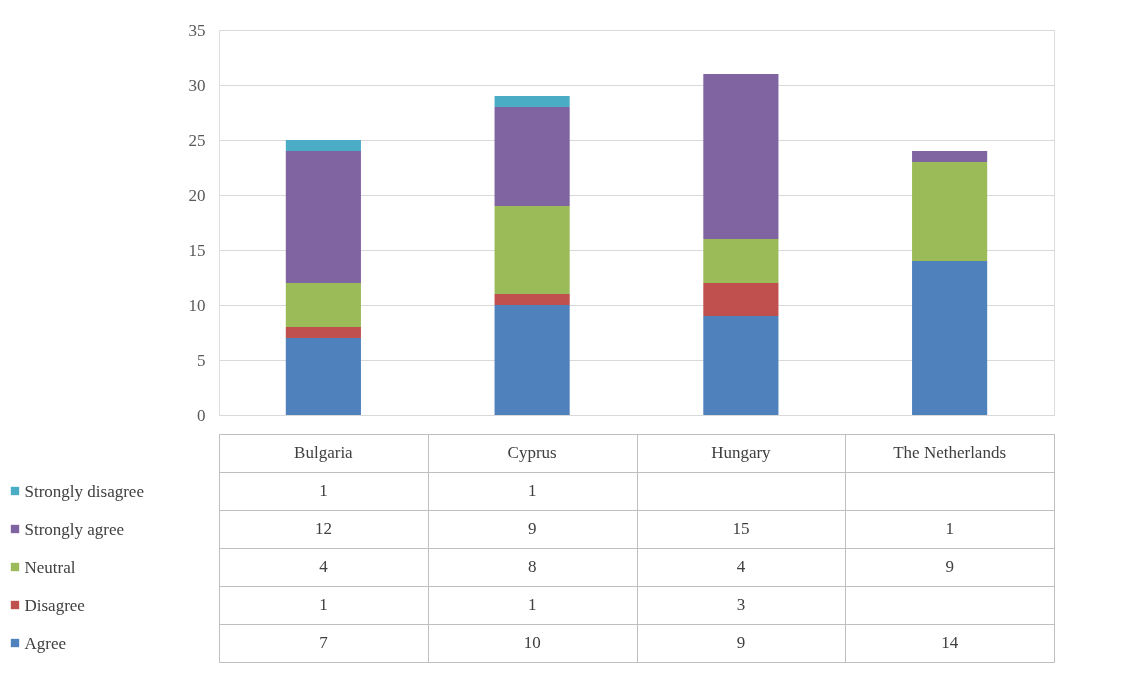 The width and height of the screenshot is (1125, 675). Describe the element at coordinates (323, 528) in the screenshot. I see `data-label: 12` at that location.